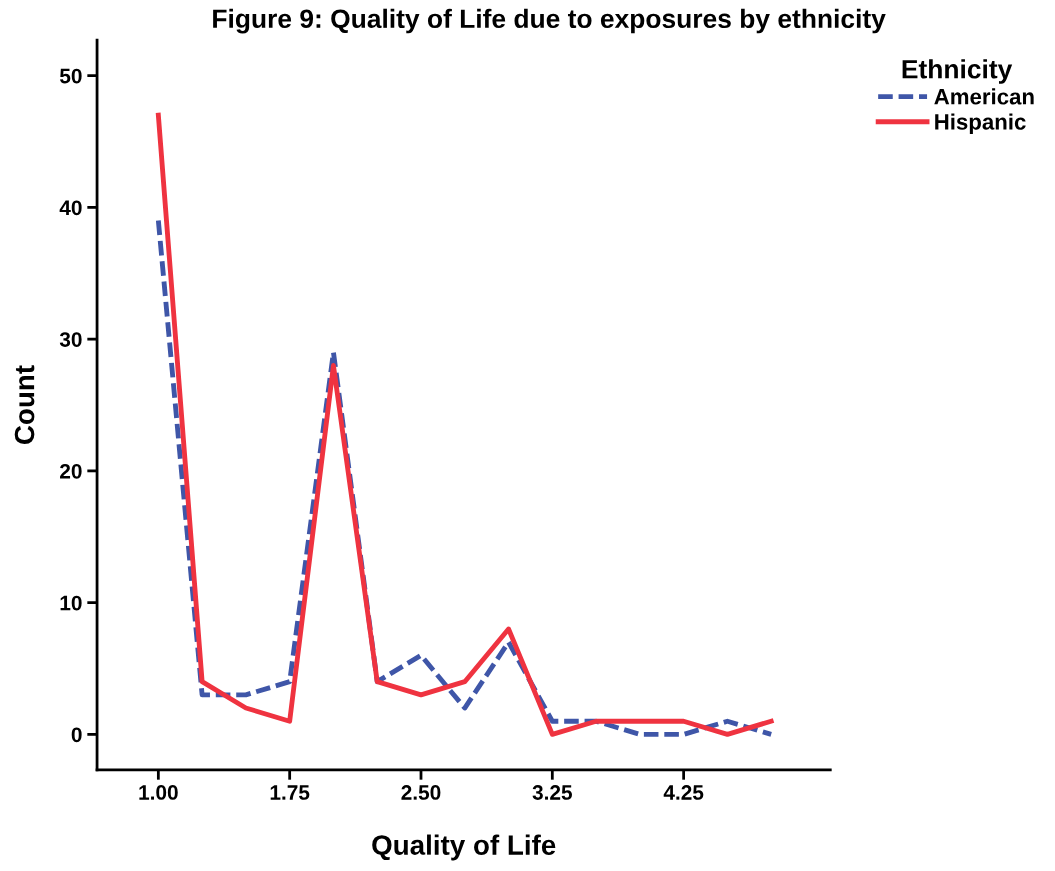 This screenshot has width=1055, height=871. What do you see at coordinates (76, 735) in the screenshot?
I see `y-tick-label: 0` at bounding box center [76, 735].